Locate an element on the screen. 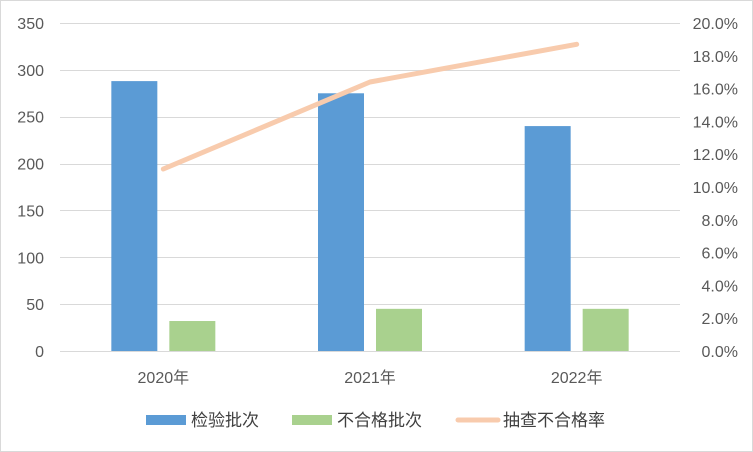 The height and width of the screenshot is (452, 753). right-tick-label: 6.0% is located at coordinates (720, 254).